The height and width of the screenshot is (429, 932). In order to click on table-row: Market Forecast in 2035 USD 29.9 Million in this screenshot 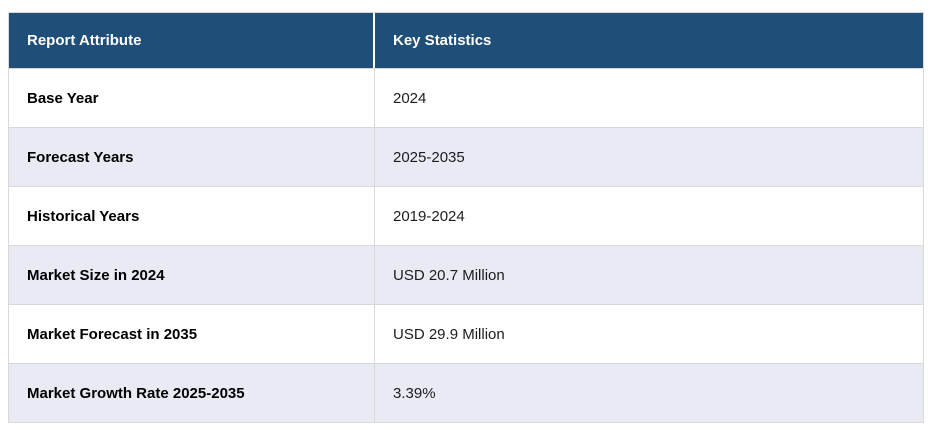, I will do `click(466, 333)`.